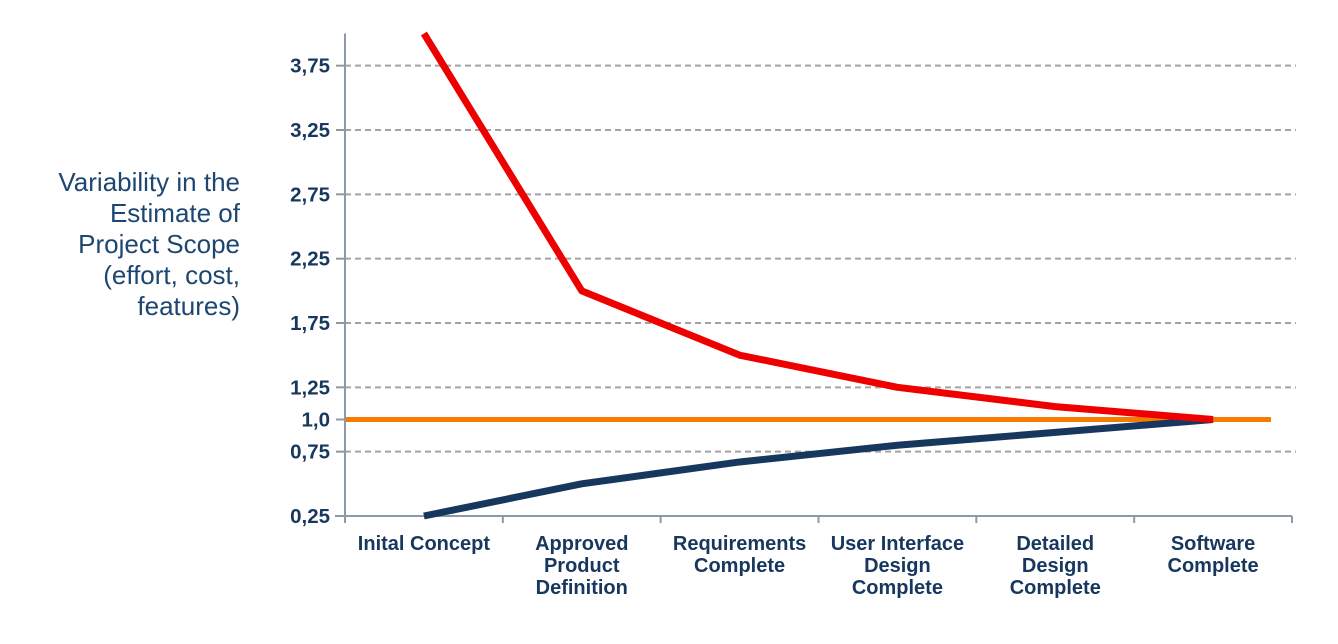  Describe the element at coordinates (897, 566) in the screenshot. I see `x-category-label: User Interface Design Complete` at that location.